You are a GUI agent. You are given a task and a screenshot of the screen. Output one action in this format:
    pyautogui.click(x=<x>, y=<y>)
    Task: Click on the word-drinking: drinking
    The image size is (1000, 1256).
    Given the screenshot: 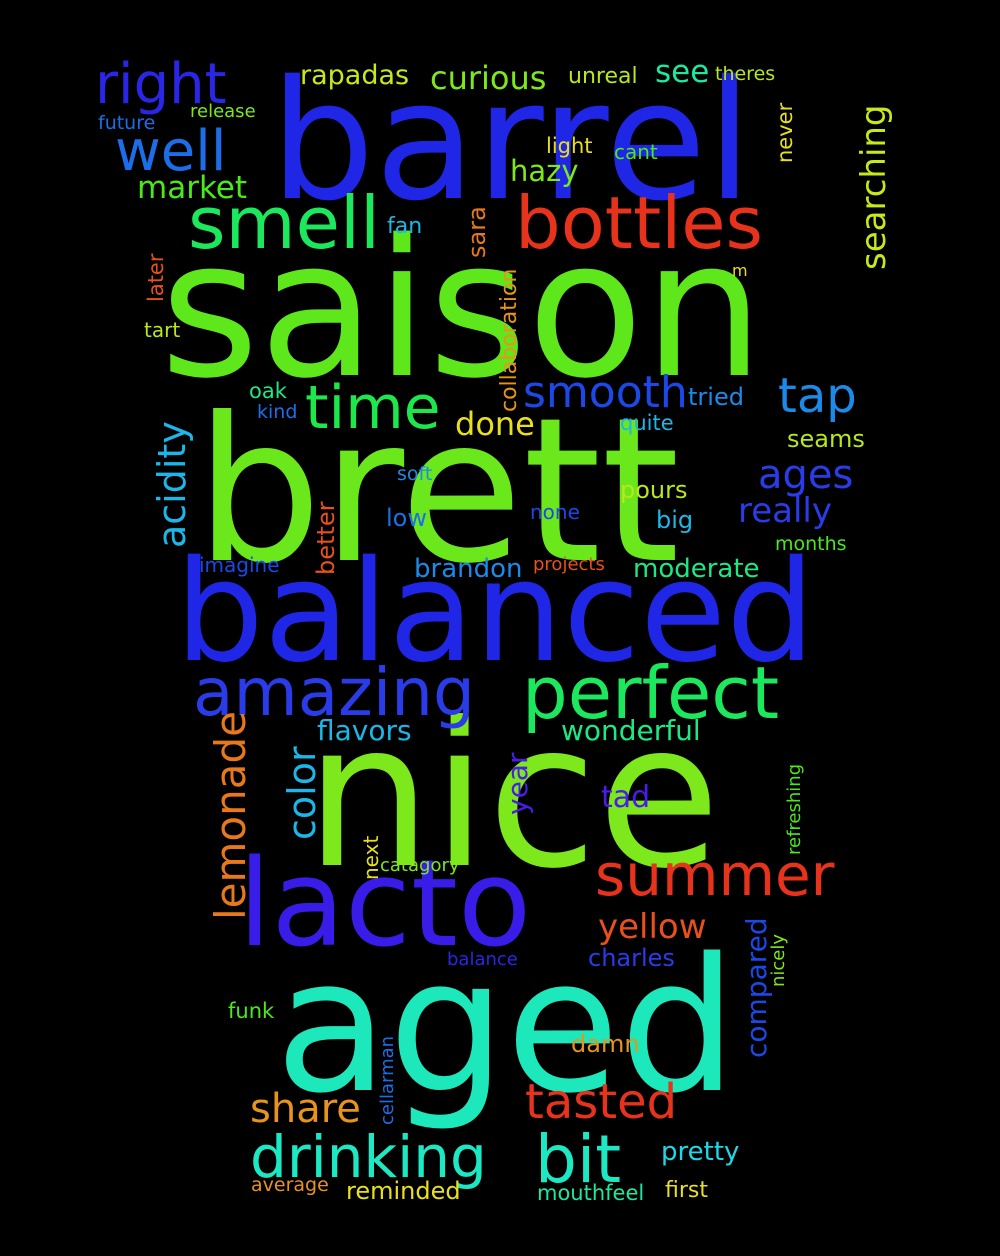 What is the action you would take?
    pyautogui.click(x=368, y=1157)
    